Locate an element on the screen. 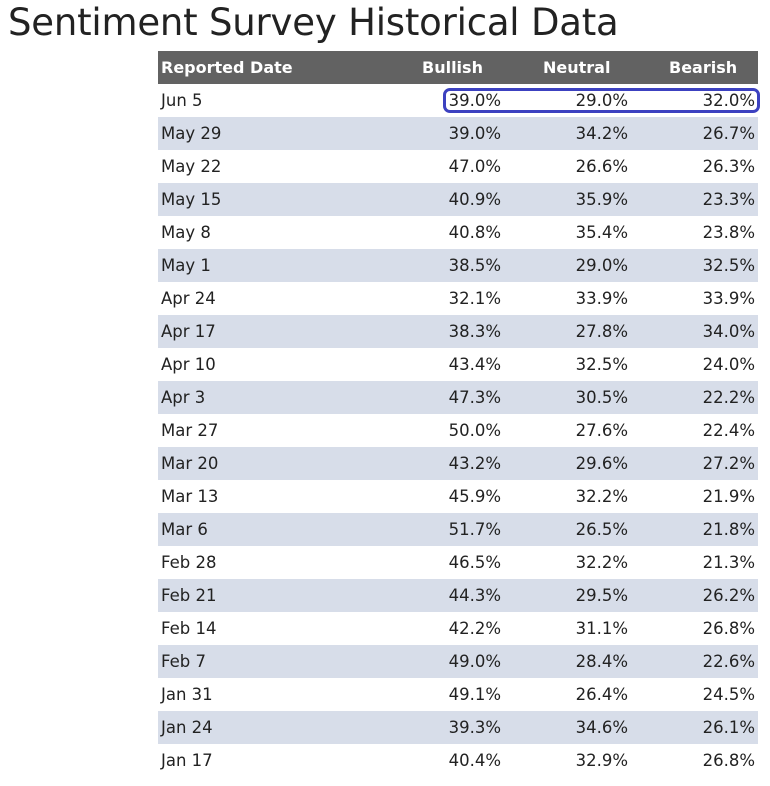 The height and width of the screenshot is (786, 770). table-row: Mar 6 51.7% 26.5% 21.8% is located at coordinates (458, 529).